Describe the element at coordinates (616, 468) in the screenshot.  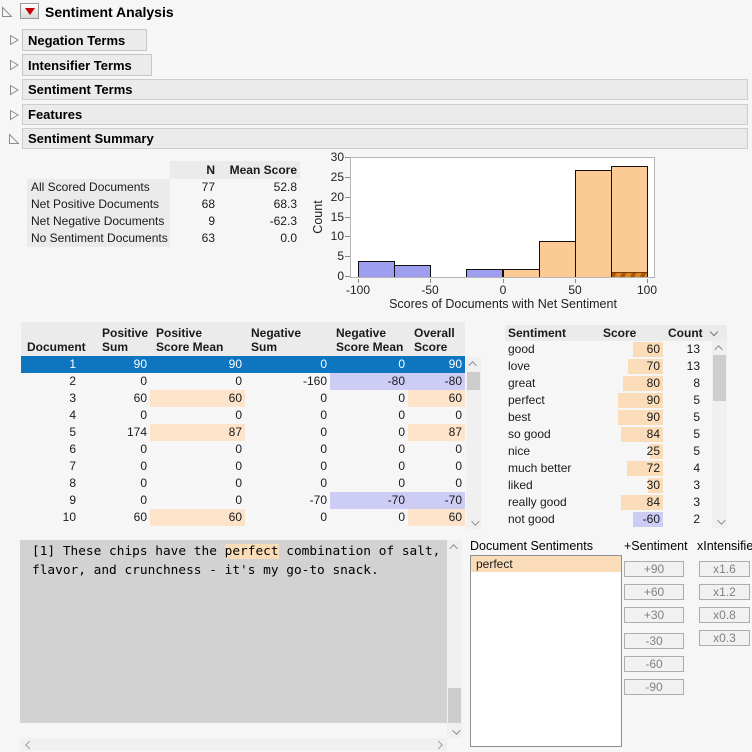
I see `sentiment-table-row: much better 72 4` at that location.